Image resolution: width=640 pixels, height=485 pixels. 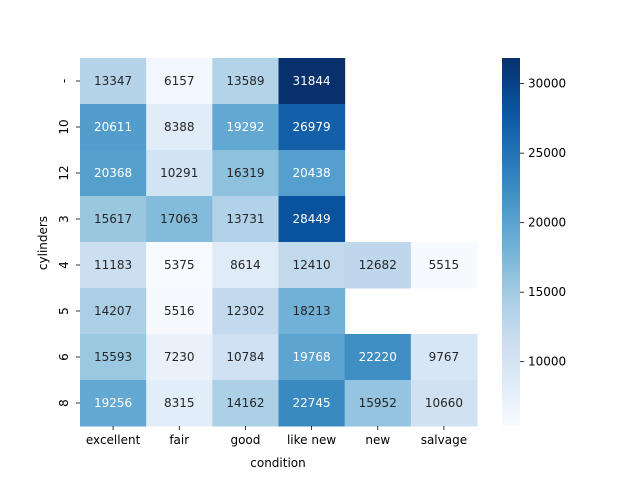 I want to click on heatmap-cell-label: 13731, so click(x=245, y=219).